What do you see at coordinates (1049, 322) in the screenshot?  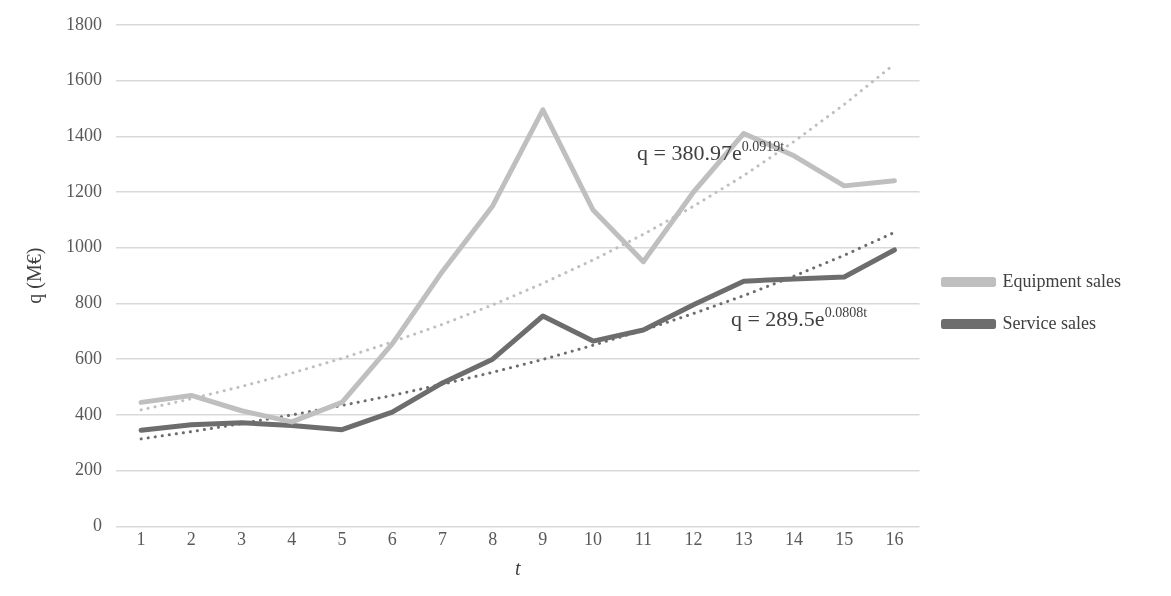 I see `legend-label: Service sales` at bounding box center [1049, 322].